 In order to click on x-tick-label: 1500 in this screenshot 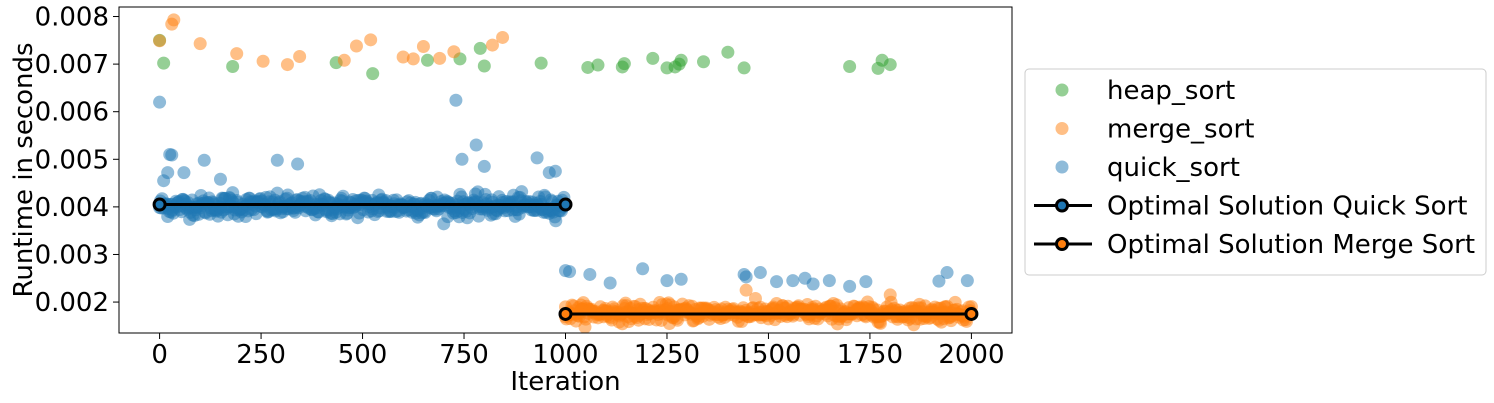, I will do `click(768, 355)`.